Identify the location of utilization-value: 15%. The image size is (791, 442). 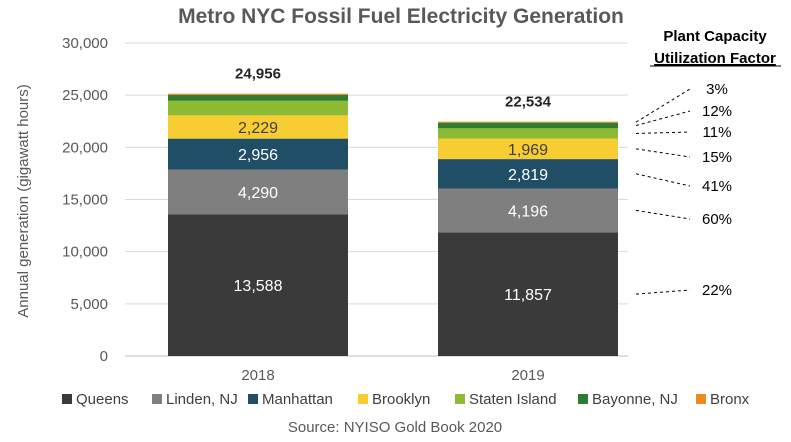
(717, 157).